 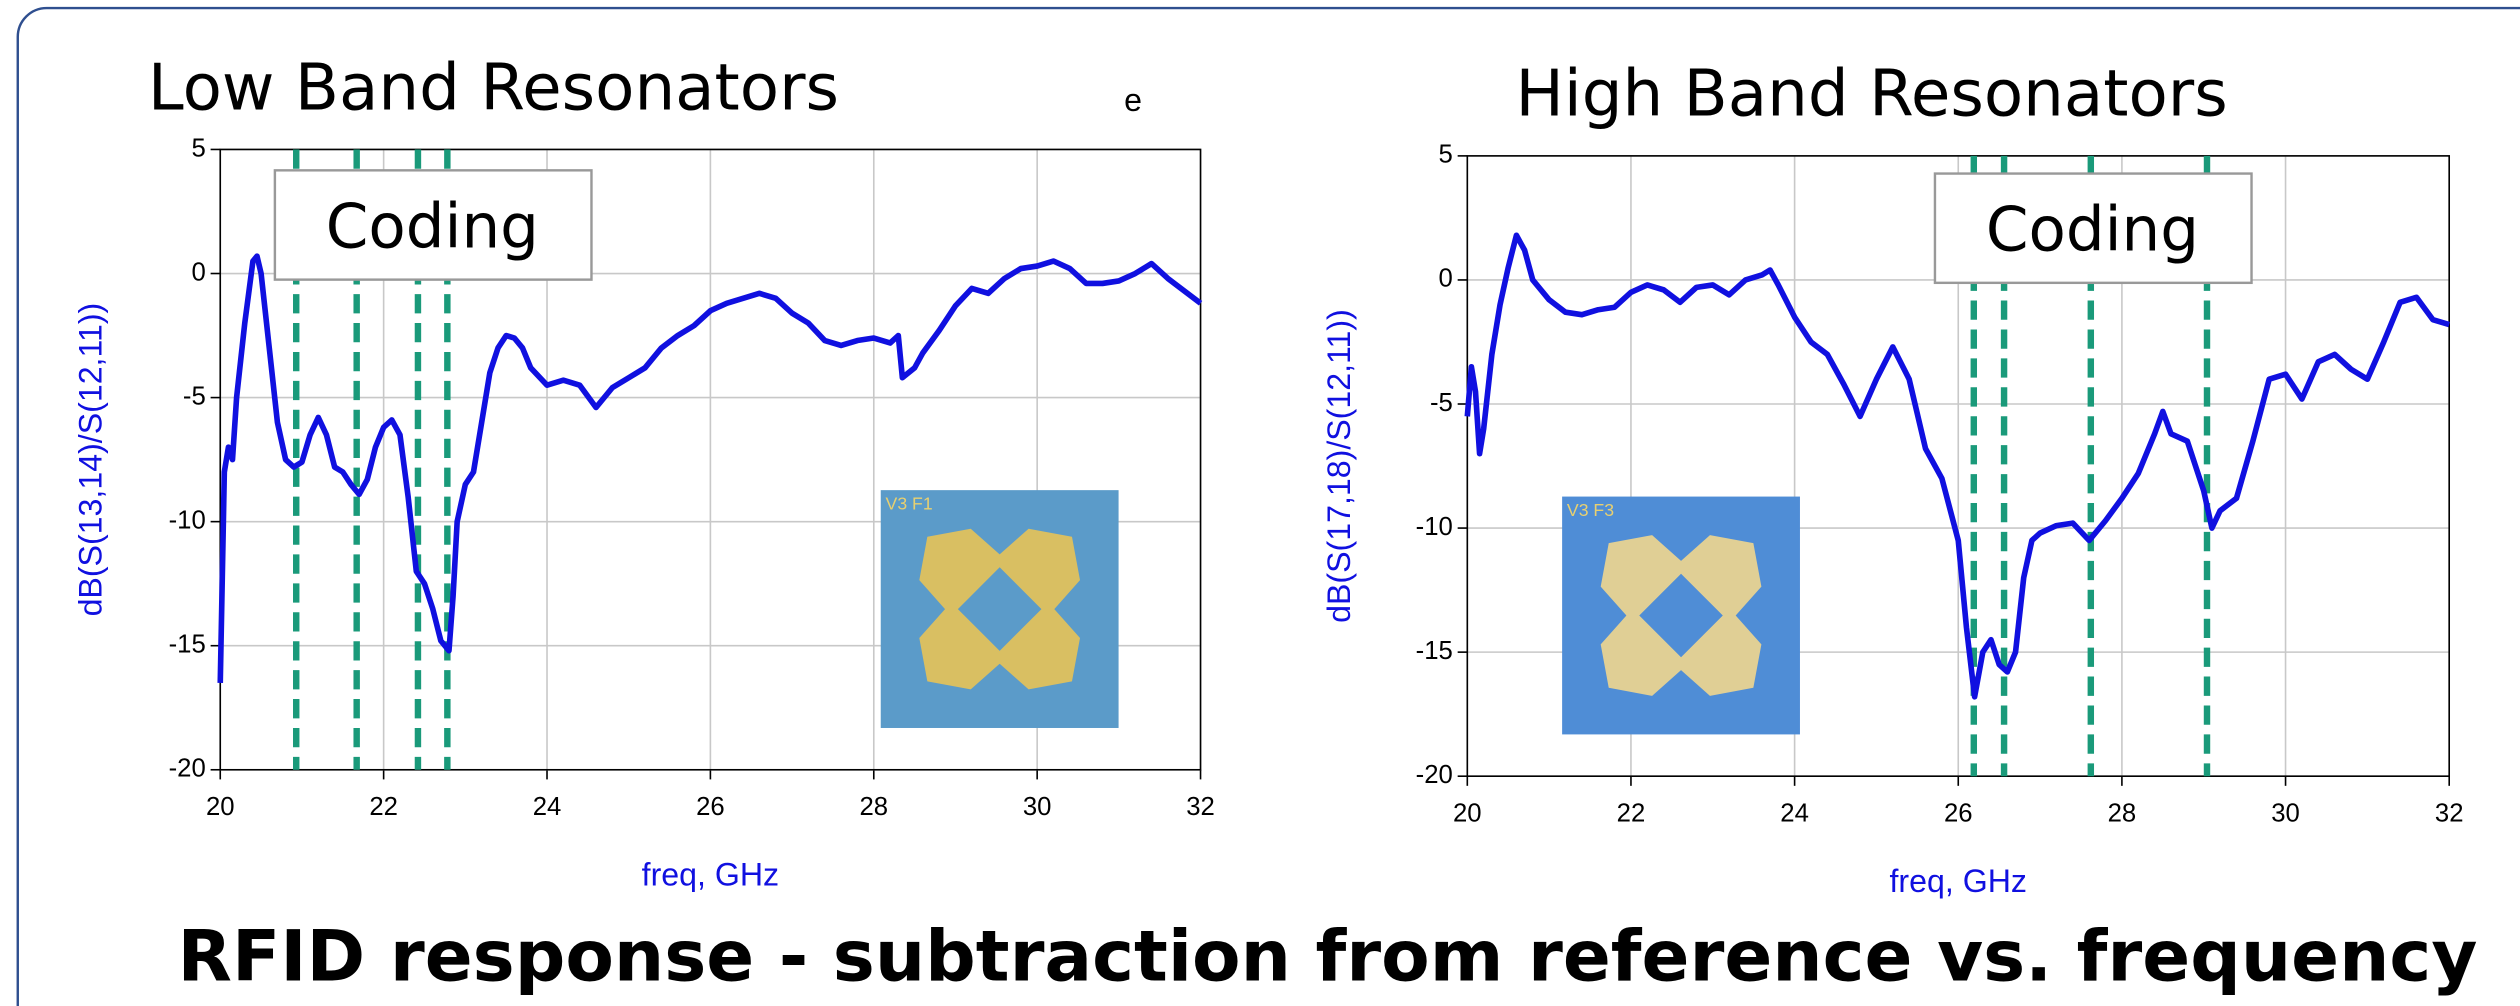 I want to click on inset-label: V3 F1, so click(x=909, y=503).